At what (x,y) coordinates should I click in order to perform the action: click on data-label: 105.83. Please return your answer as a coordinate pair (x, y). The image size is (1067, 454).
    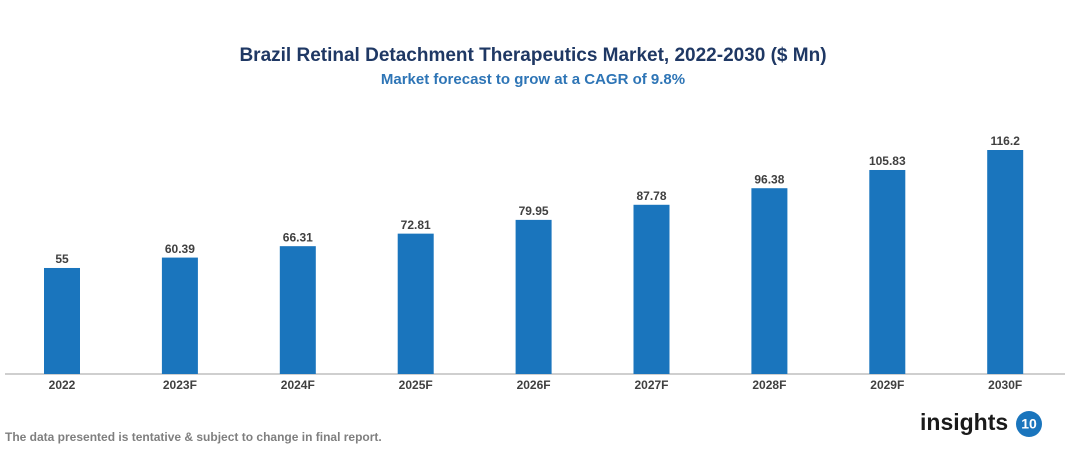
    Looking at the image, I should click on (887, 161).